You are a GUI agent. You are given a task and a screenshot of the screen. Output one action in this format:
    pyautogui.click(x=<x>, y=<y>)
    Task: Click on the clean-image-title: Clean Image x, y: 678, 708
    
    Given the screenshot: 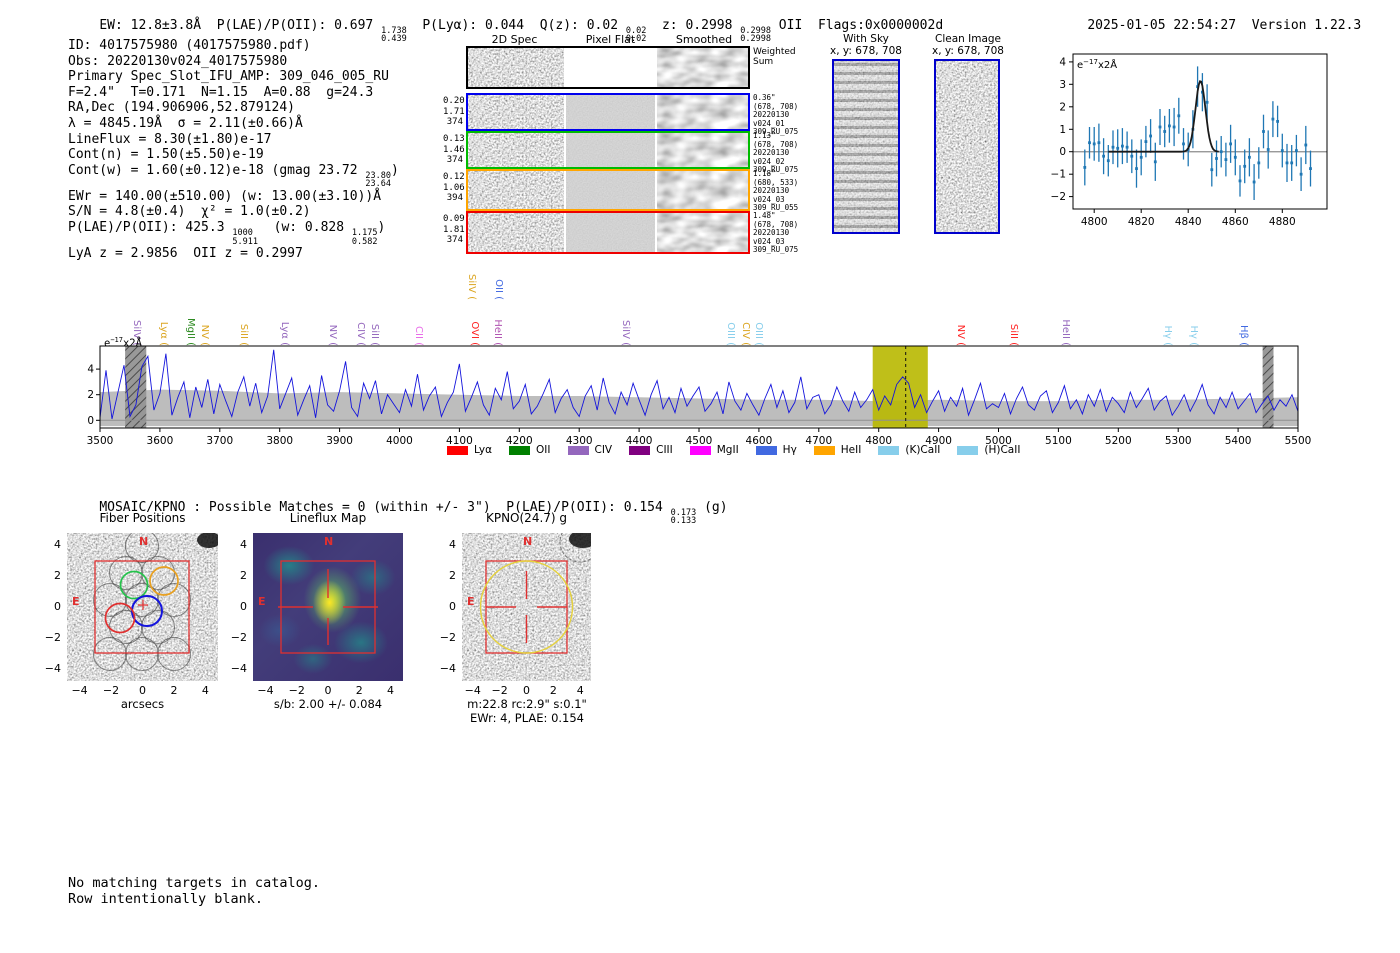 What is the action you would take?
    pyautogui.click(x=968, y=45)
    